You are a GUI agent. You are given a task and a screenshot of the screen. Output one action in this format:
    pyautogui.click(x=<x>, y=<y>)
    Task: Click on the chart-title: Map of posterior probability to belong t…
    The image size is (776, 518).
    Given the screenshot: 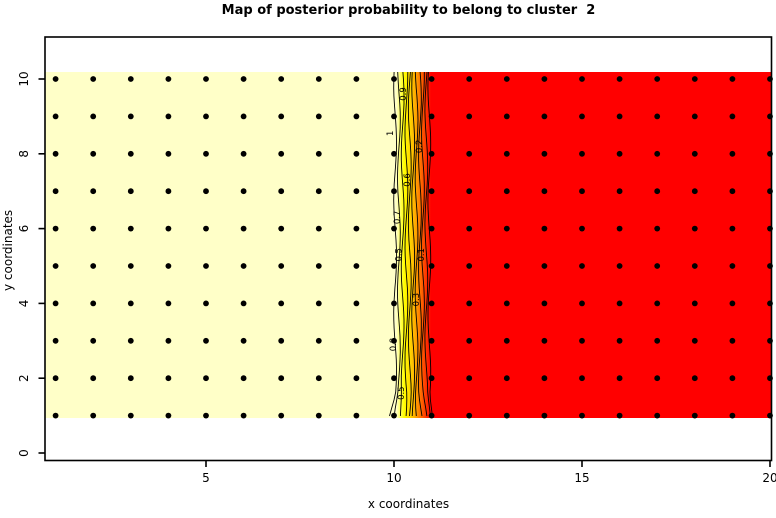 What is the action you would take?
    pyautogui.click(x=408, y=10)
    